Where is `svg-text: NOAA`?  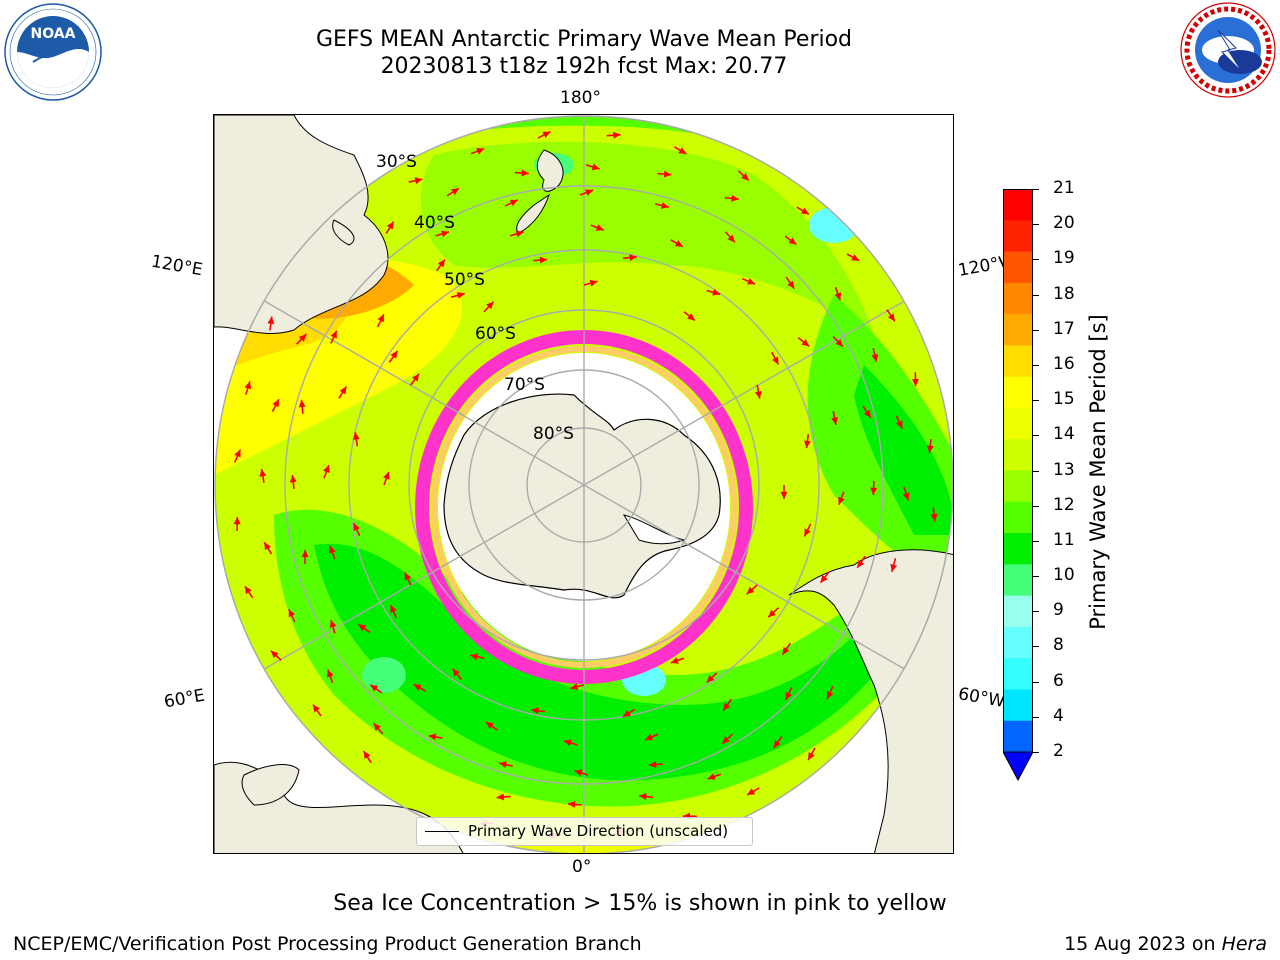 svg-text: NOAA is located at coordinates (53, 34).